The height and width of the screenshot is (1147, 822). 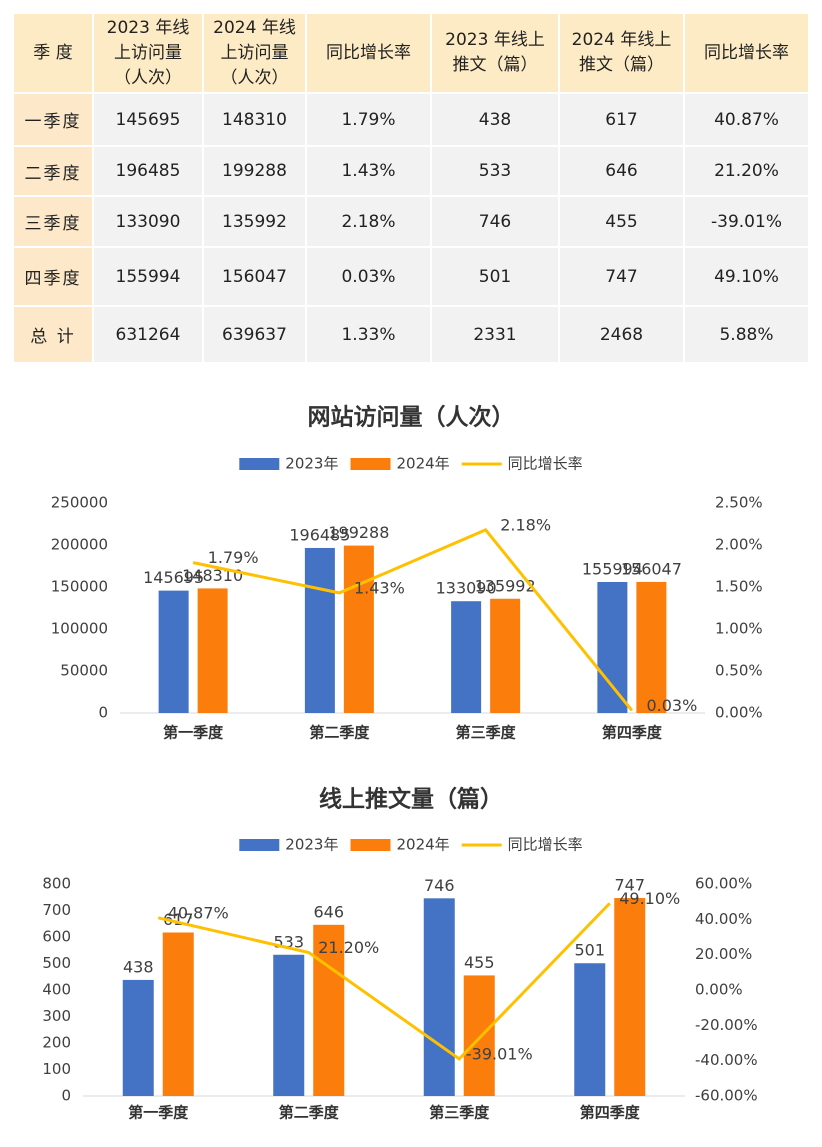 I want to click on table-cell: 148310, so click(x=254, y=119).